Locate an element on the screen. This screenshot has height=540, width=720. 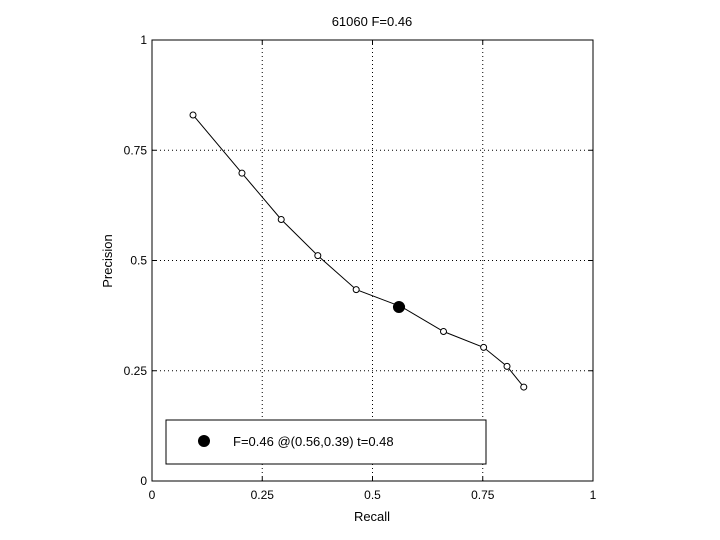
x-tick-label: 0.5 is located at coordinates (372, 495).